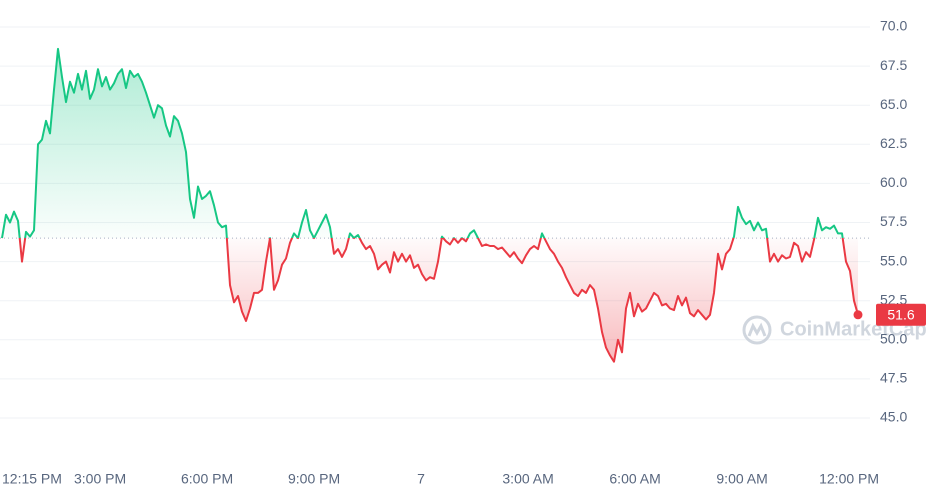  What do you see at coordinates (893, 143) in the screenshot?
I see `y-tick-label: 62.5` at bounding box center [893, 143].